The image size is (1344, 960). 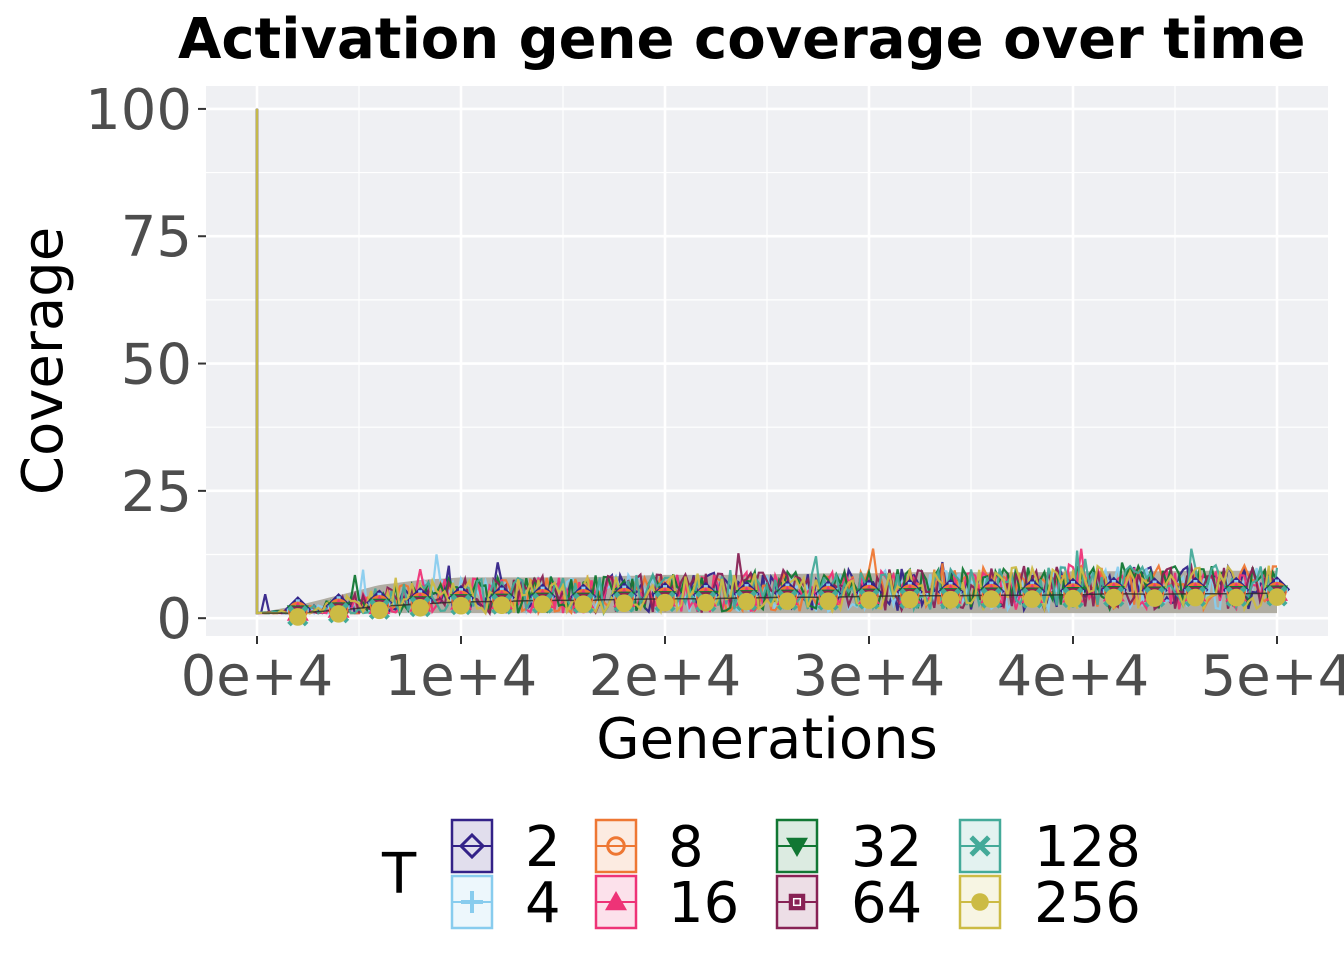 What do you see at coordinates (156, 492) in the screenshot?
I see `y-tick-label: 25` at bounding box center [156, 492].